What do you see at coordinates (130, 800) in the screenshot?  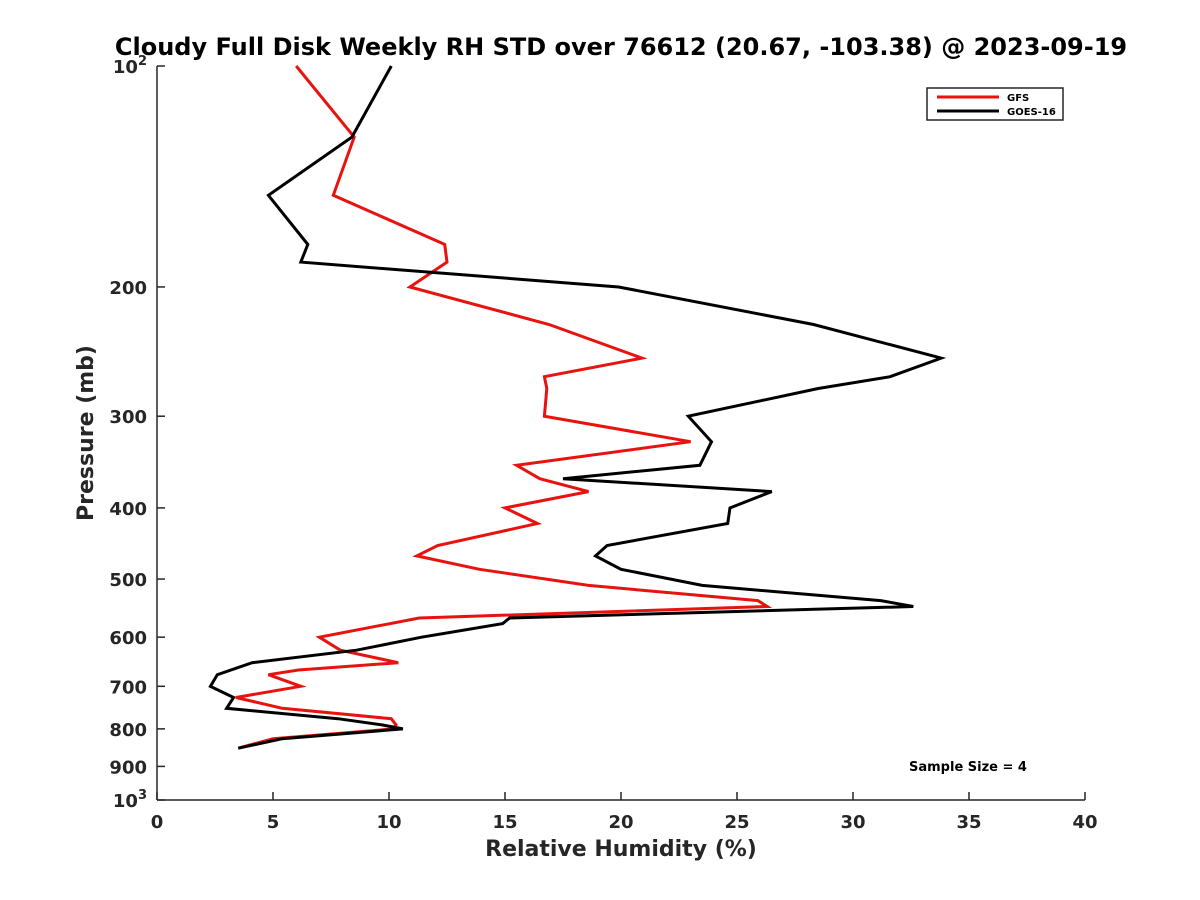 I see `y-tick-label: 10³` at bounding box center [130, 800].